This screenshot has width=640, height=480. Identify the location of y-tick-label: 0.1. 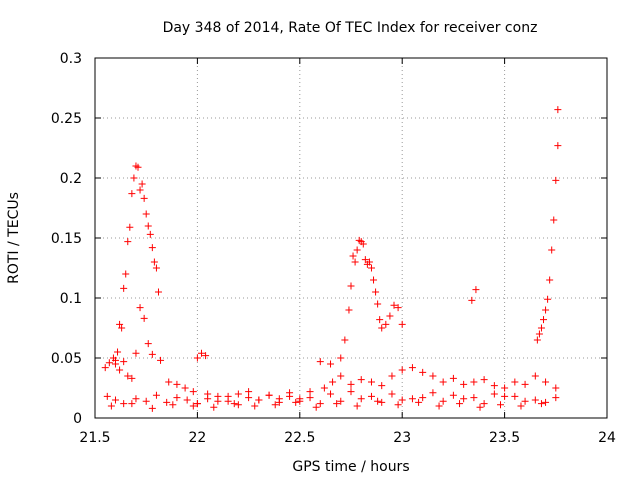
(71, 299).